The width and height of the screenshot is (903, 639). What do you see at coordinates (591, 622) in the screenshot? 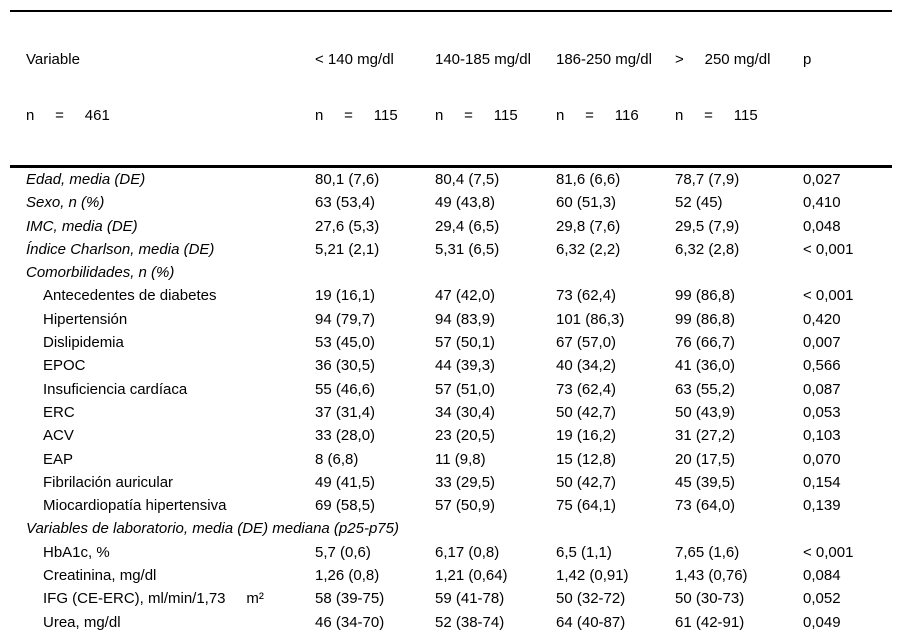
I see `cell-value: 64 (40-87)` at bounding box center [591, 622].